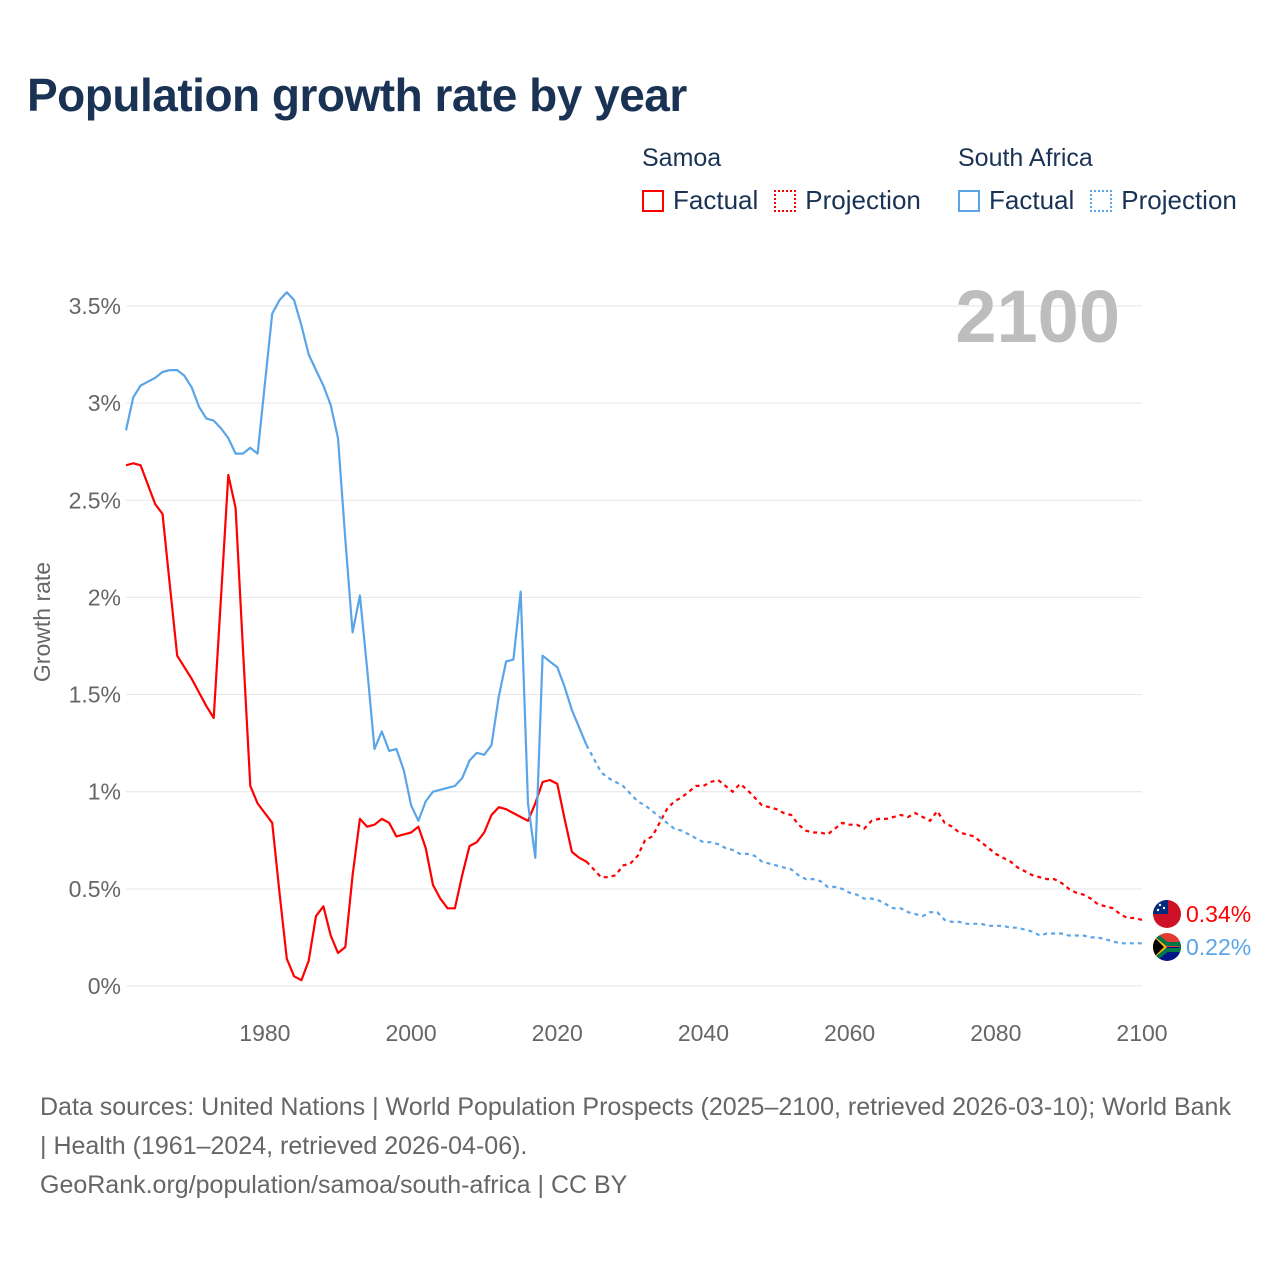  I want to click on legend-item-south-africa-factual: Factual, so click(1016, 200).